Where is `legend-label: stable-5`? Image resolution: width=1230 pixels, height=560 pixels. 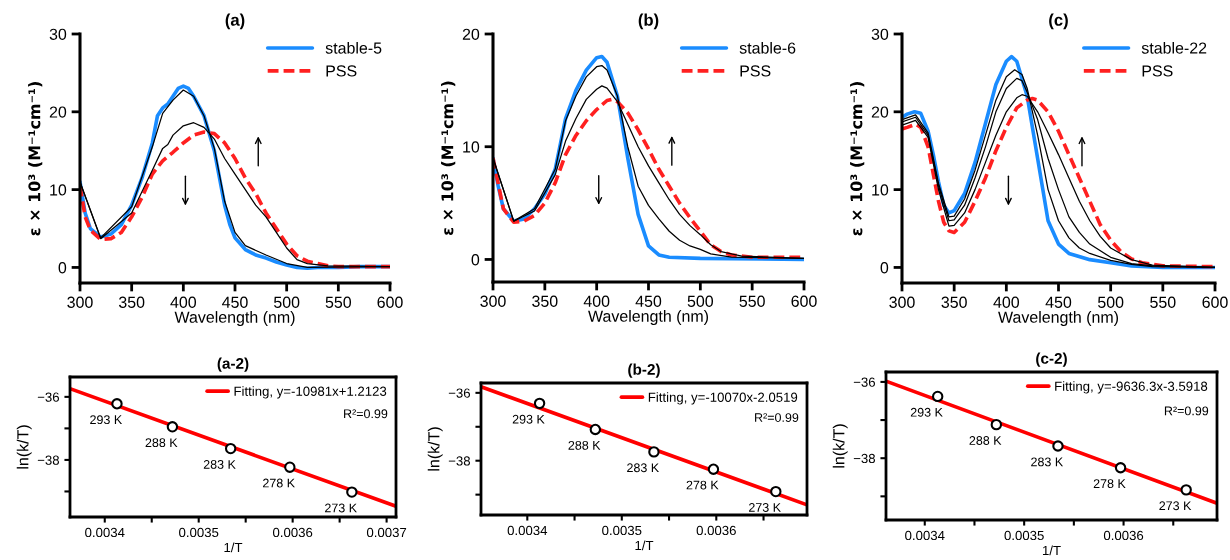
legend-label: stable-5 is located at coordinates (353, 47).